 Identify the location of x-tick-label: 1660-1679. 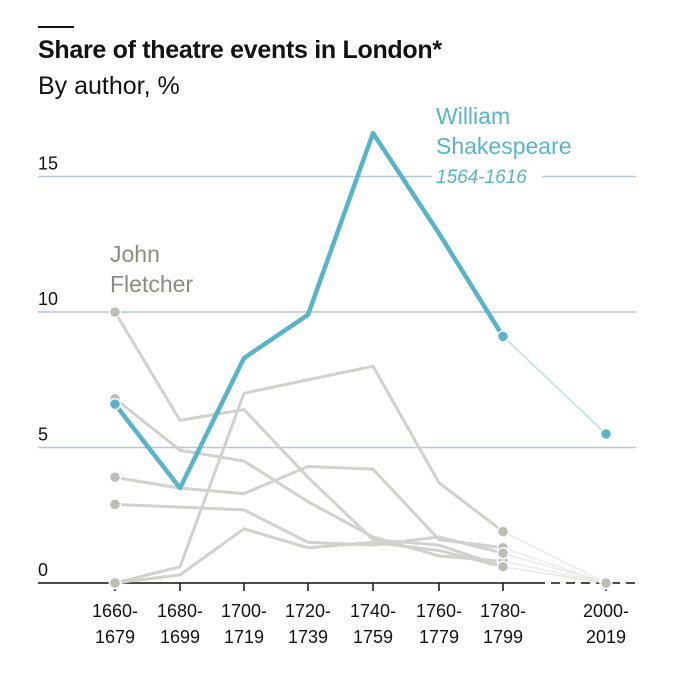
(115, 624).